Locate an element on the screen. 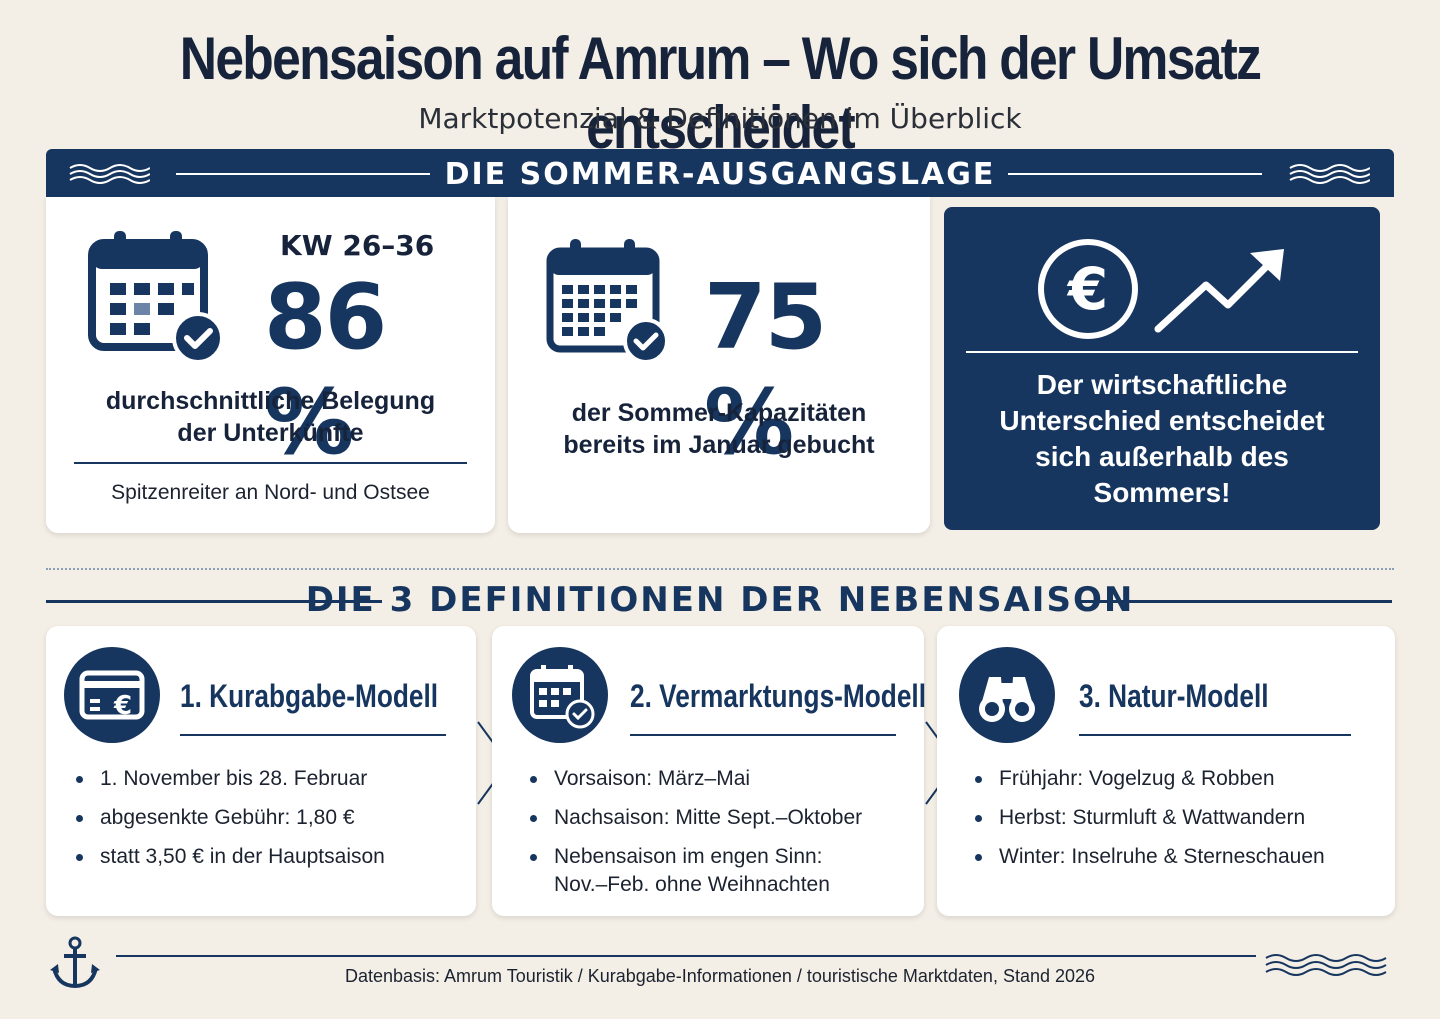 This screenshot has width=1440, height=1019. anchor-icon is located at coordinates (75, 962).